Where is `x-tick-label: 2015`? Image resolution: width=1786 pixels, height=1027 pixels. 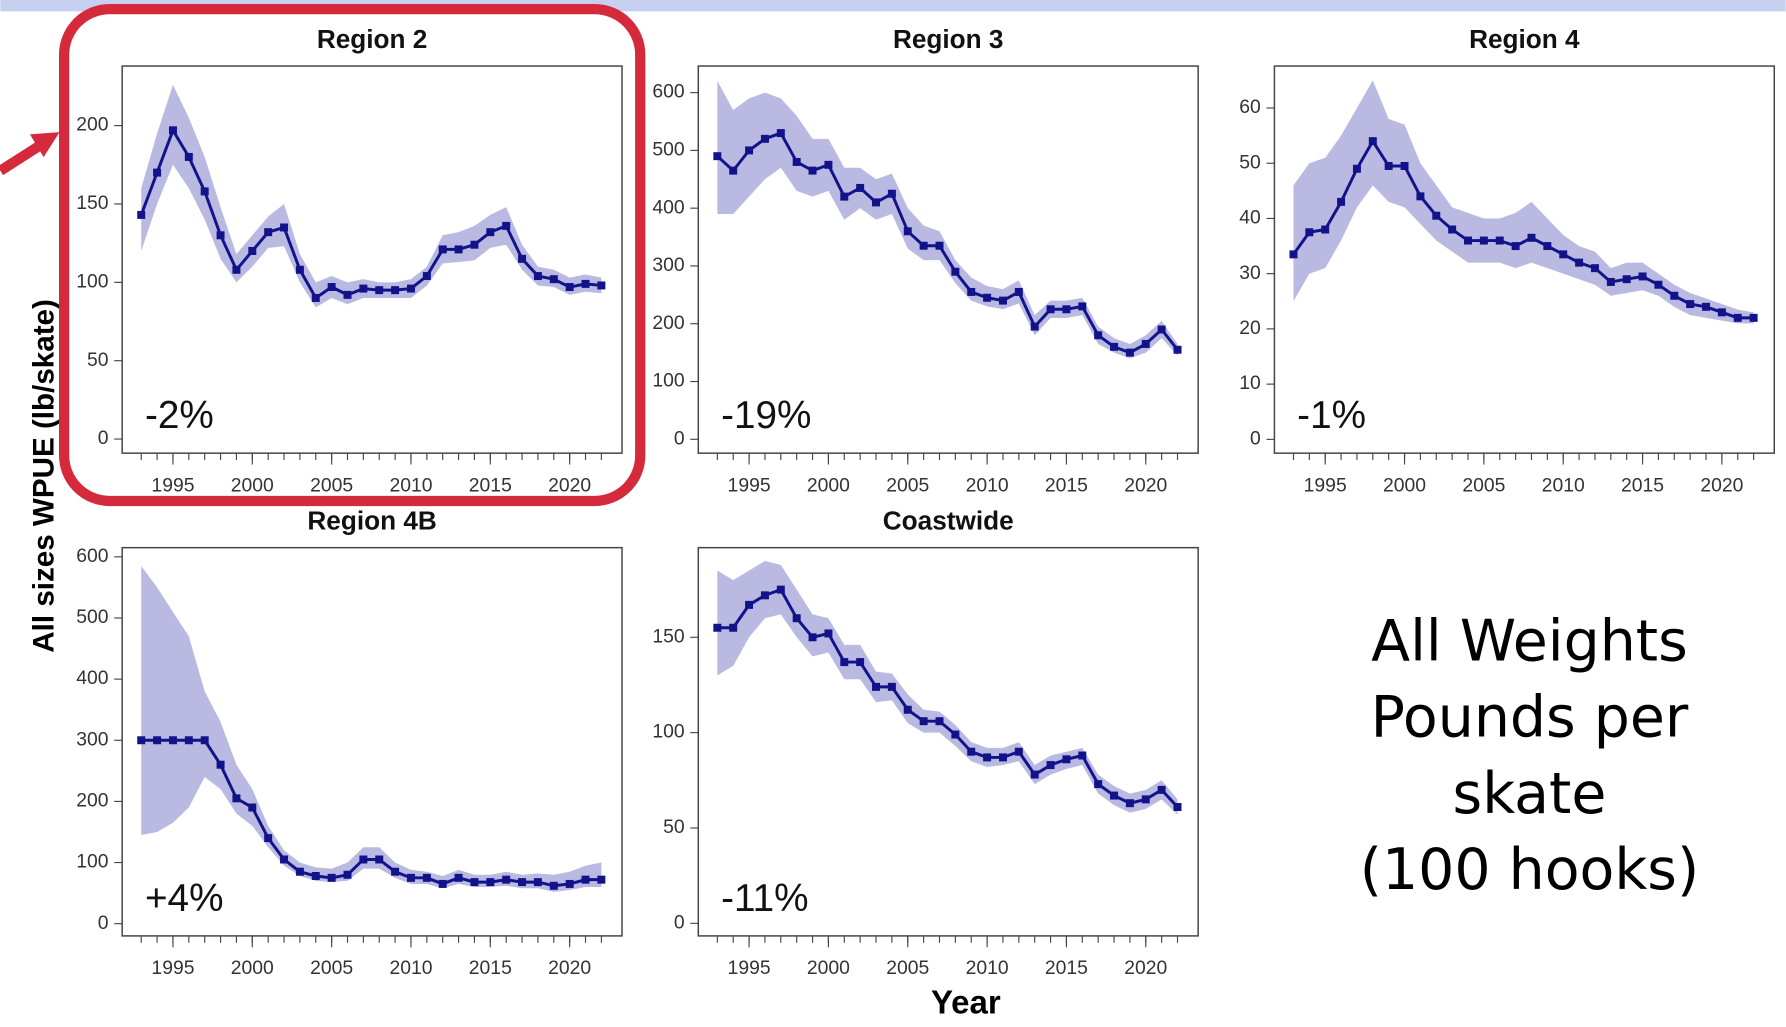 x-tick-label: 2015 is located at coordinates (1642, 485).